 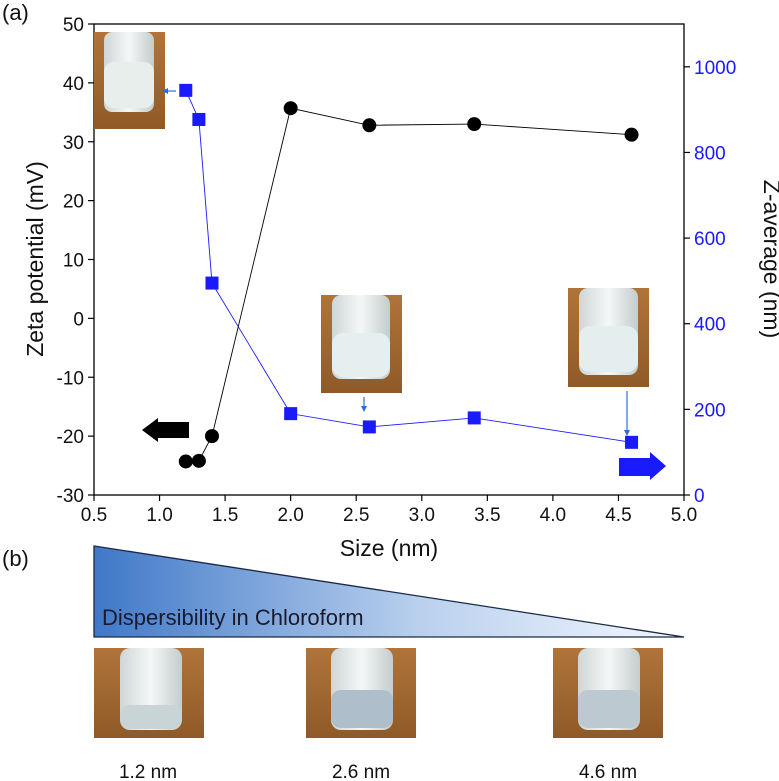 What do you see at coordinates (699, 496) in the screenshot?
I see `right-y-tick-label: 0` at bounding box center [699, 496].